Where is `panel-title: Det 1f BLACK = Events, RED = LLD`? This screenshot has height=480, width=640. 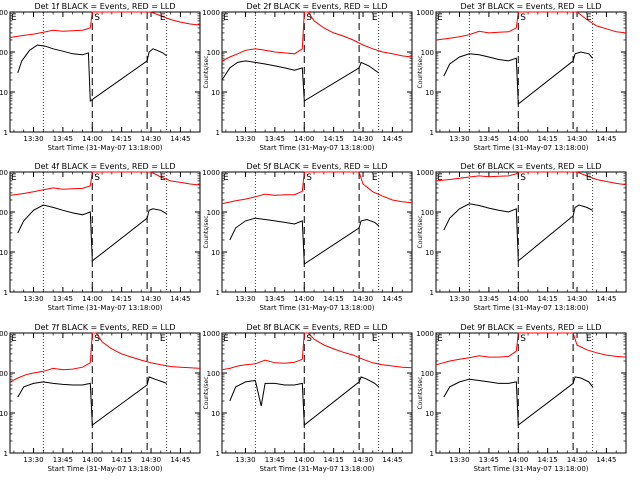 panel-title: Det 1f BLACK = Events, RED = LLD is located at coordinates (104, 6).